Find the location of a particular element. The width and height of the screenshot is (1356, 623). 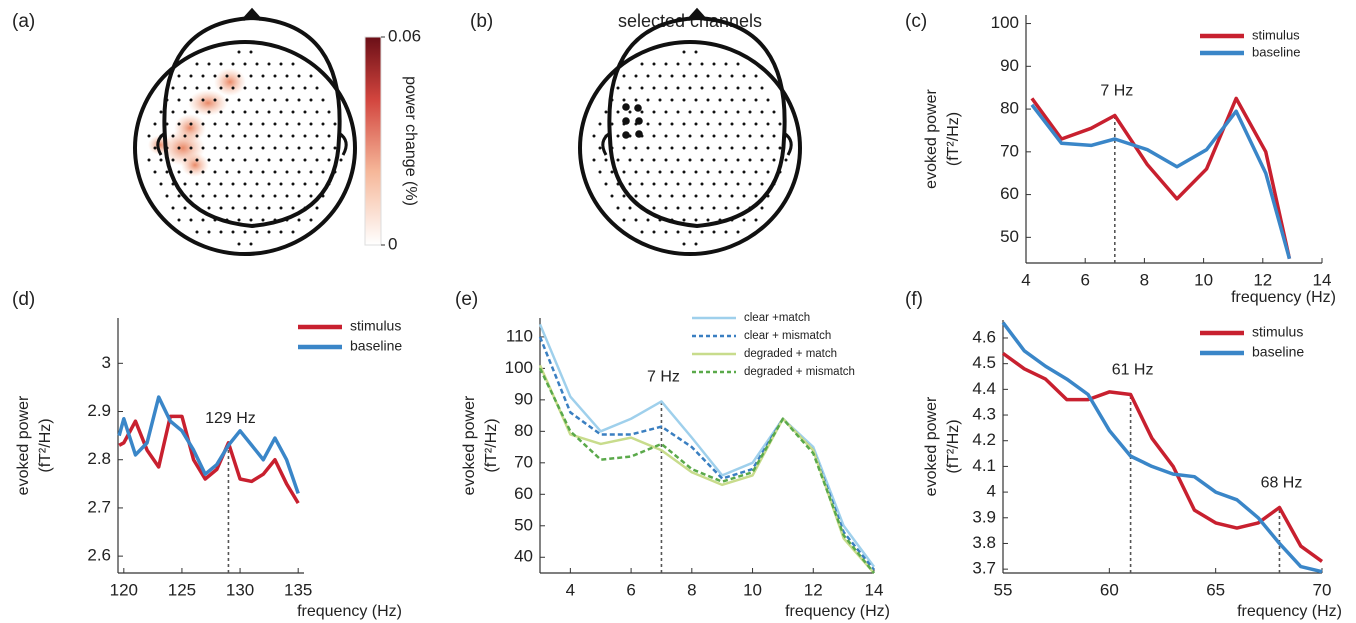

y-tick-label: 2.7 is located at coordinates (99, 506).